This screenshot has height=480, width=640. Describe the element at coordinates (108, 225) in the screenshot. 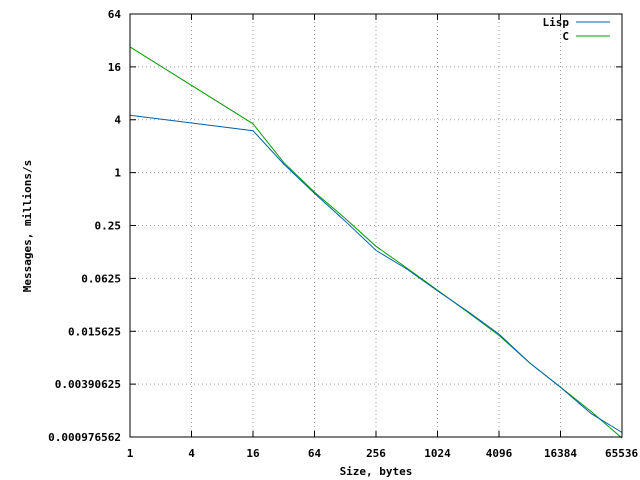

I see `y-tick-label: 0.25` at that location.